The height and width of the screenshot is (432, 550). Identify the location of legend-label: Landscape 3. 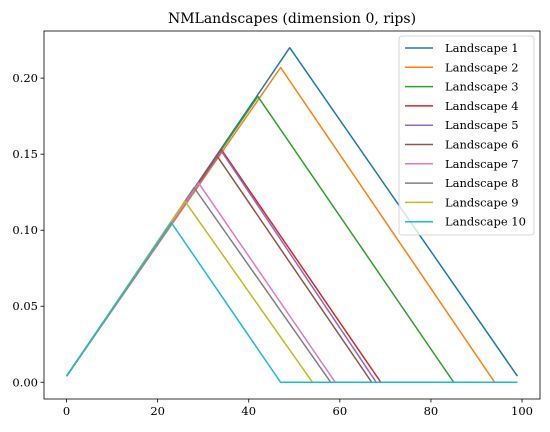
(482, 87).